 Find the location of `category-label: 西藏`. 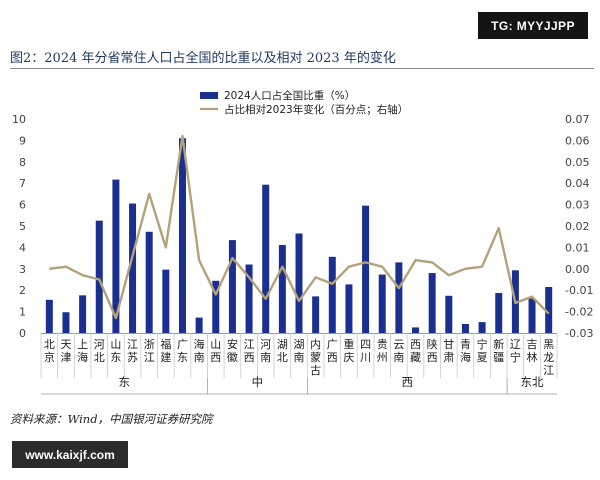

category-label: 西藏 is located at coordinates (415, 351).